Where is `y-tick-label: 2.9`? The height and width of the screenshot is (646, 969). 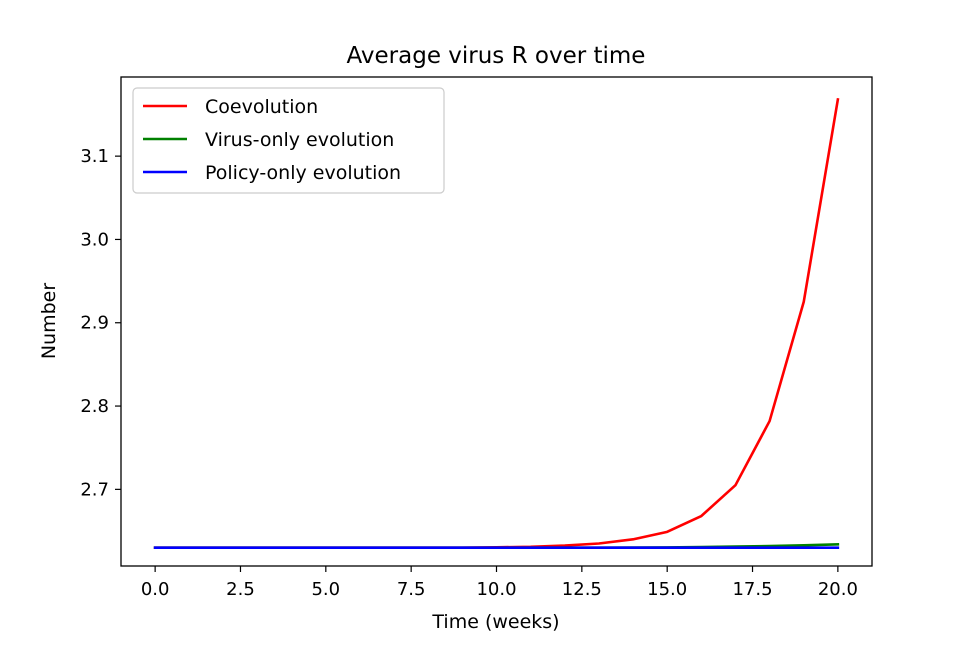
y-tick-label: 2.9 is located at coordinates (94, 323).